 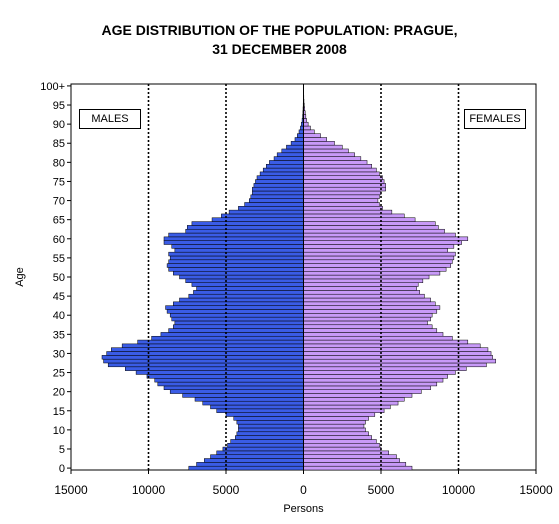 I want to click on x-axis-label: Persons, so click(x=303, y=509).